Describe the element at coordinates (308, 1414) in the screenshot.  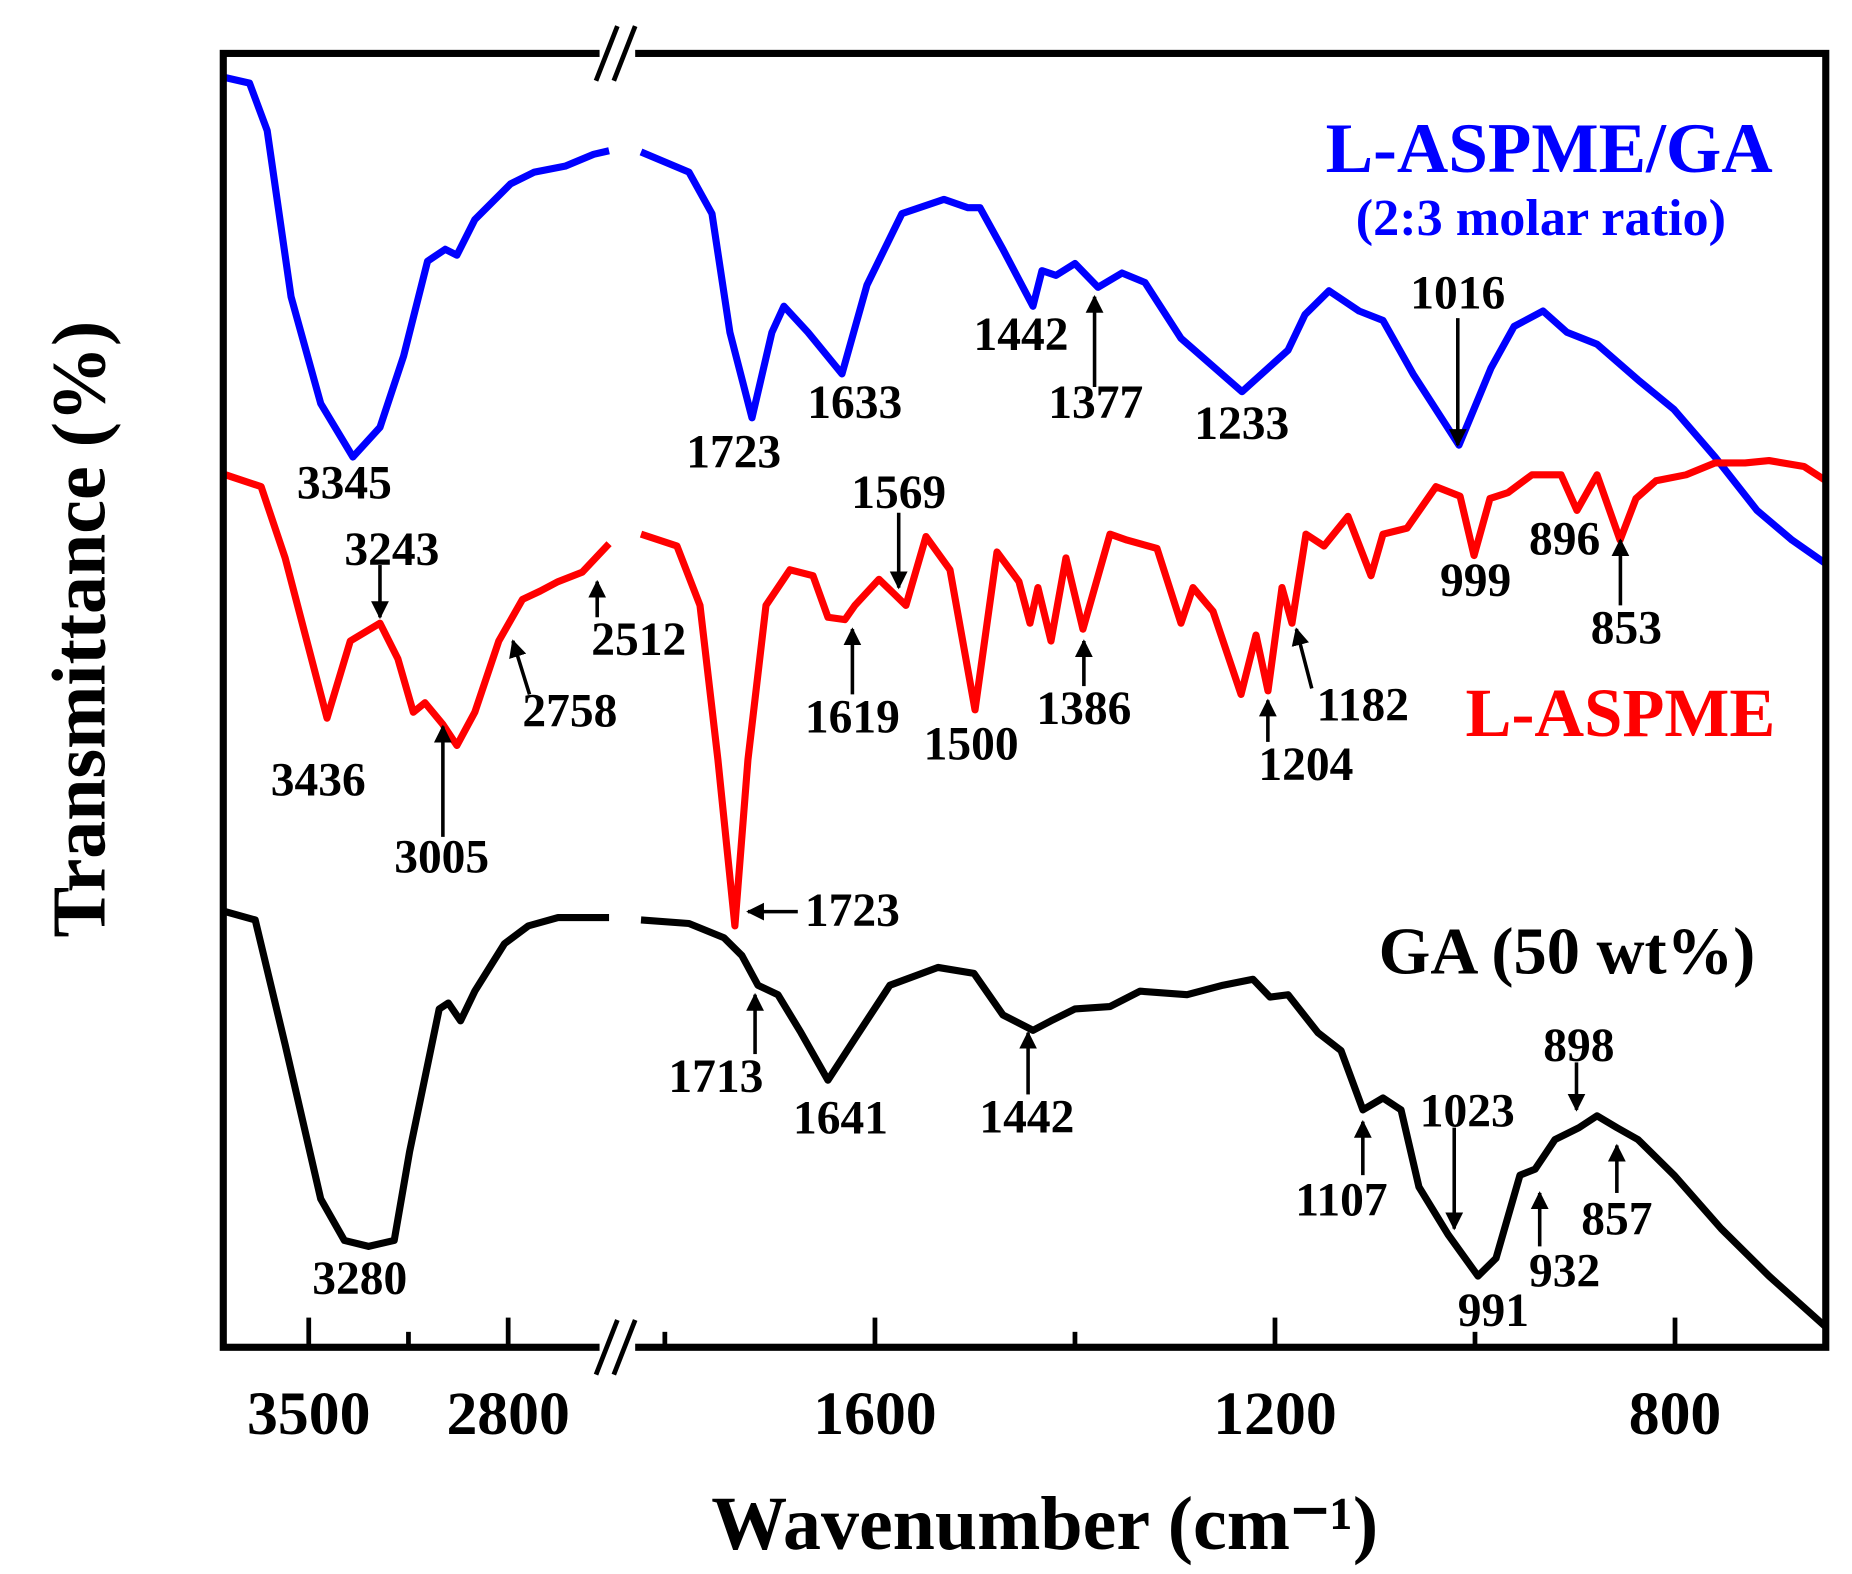
I see `x-tick-label: 3500` at that location.